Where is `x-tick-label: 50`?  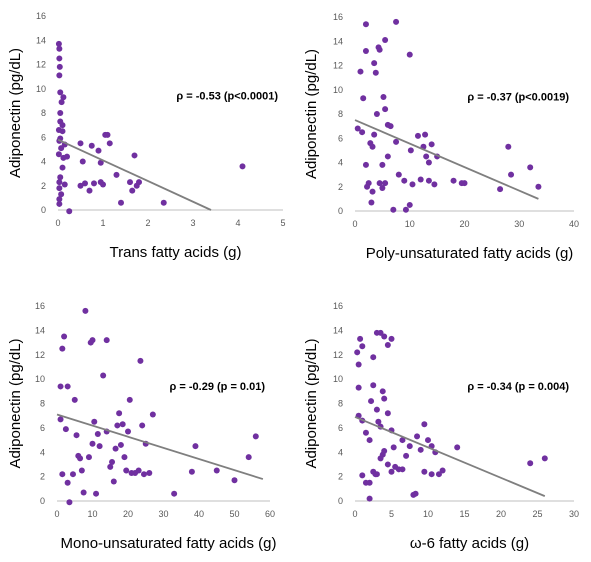
x-tick-label: 50 is located at coordinates (234, 514).